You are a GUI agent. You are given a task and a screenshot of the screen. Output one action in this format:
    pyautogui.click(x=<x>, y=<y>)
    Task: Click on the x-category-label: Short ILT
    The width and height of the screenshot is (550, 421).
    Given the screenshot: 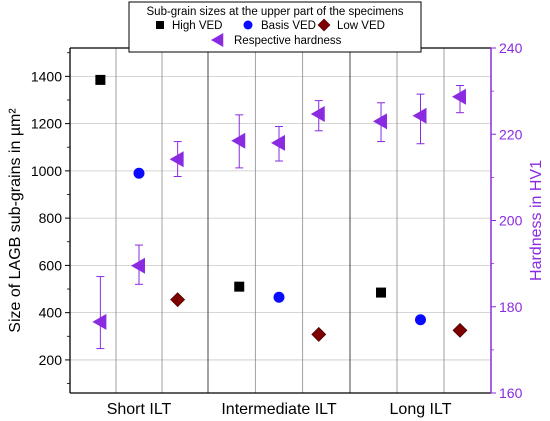 What is the action you would take?
    pyautogui.click(x=139, y=409)
    